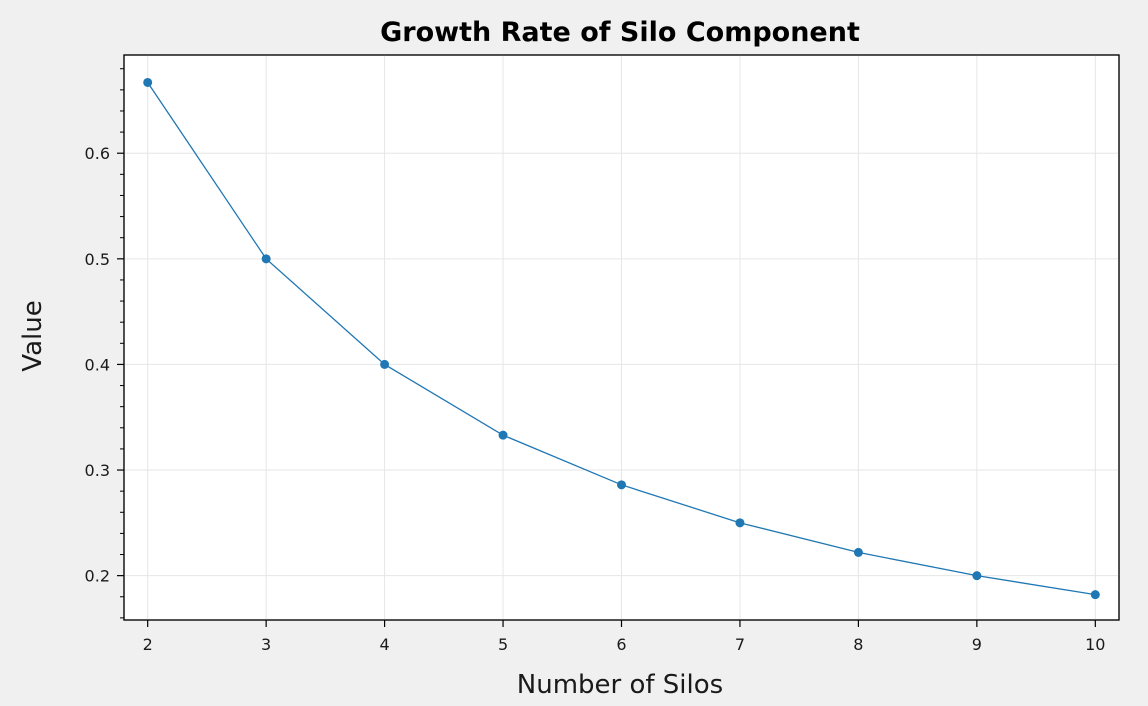  I want to click on y-tick-labels: 0.2 0.3 0.4 0.5 0.6, so click(97, 364).